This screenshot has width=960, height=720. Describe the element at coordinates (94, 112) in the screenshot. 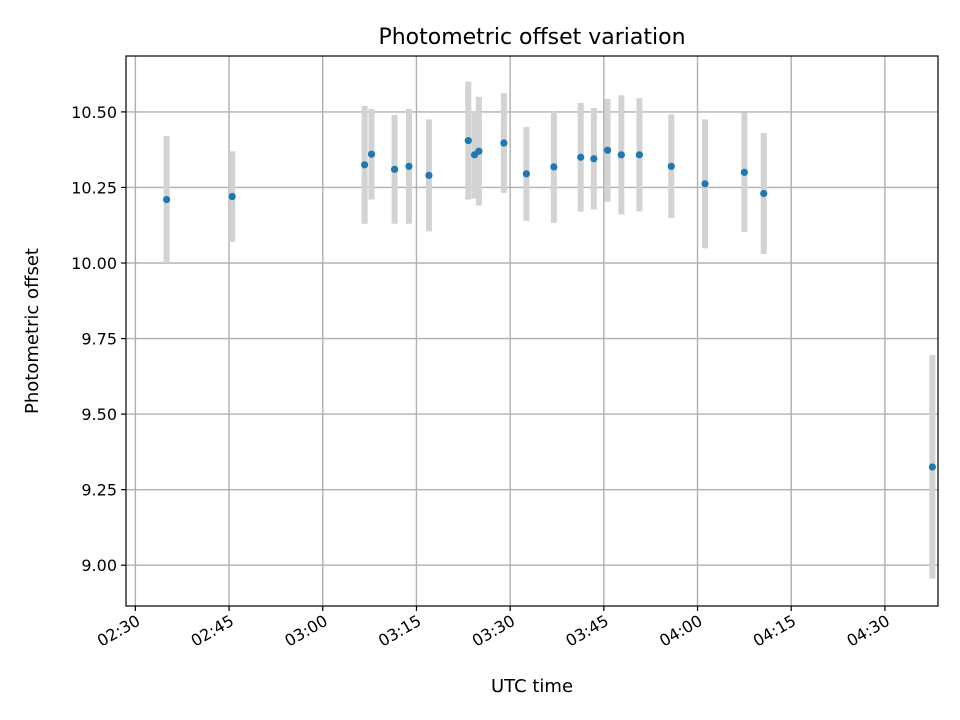

I see `y-tick-label: 10.50` at that location.